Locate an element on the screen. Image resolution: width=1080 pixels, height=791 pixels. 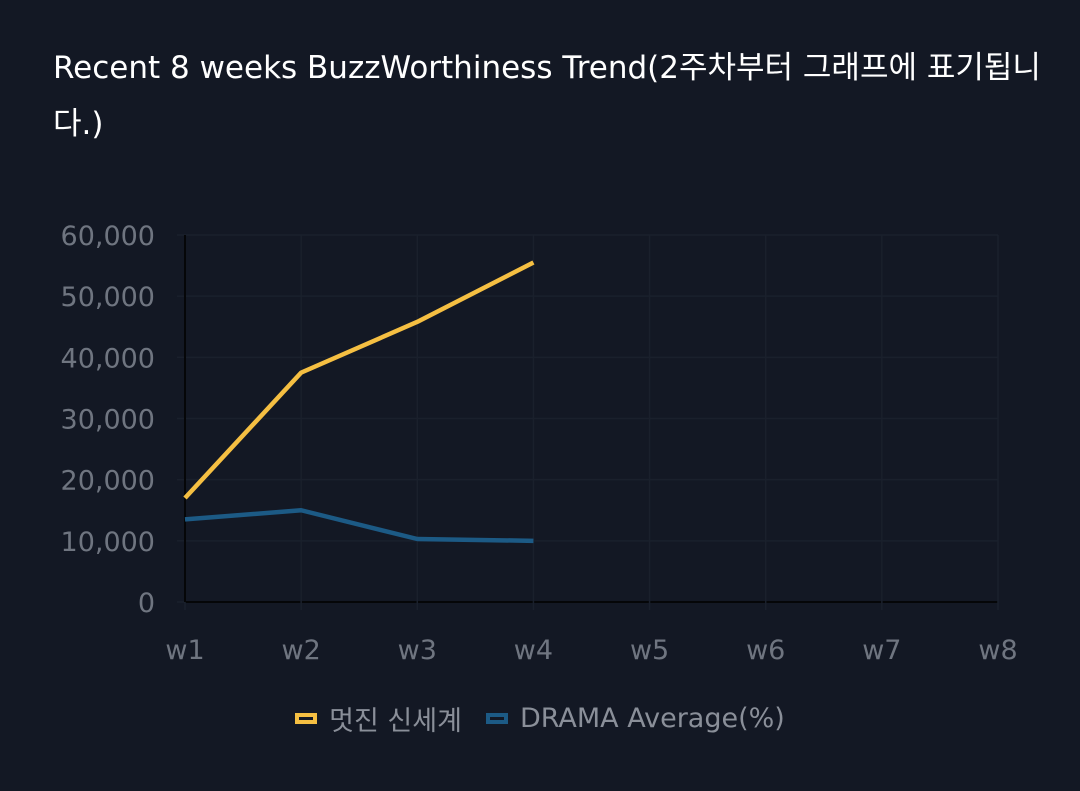
legend-label-series-1: 멋진 신세계 is located at coordinates (395, 721).